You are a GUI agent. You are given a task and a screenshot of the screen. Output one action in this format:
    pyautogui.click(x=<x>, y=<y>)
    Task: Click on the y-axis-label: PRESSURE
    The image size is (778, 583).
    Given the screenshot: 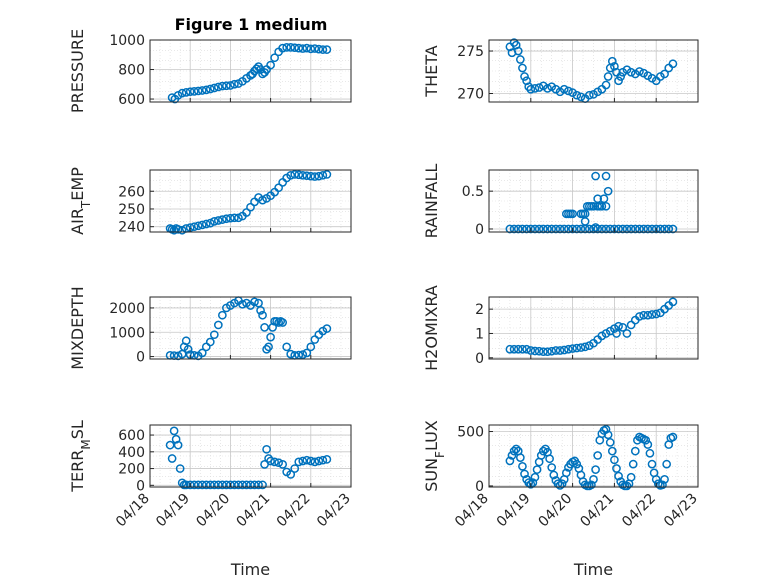 What is the action you would take?
    pyautogui.click(x=77, y=71)
    